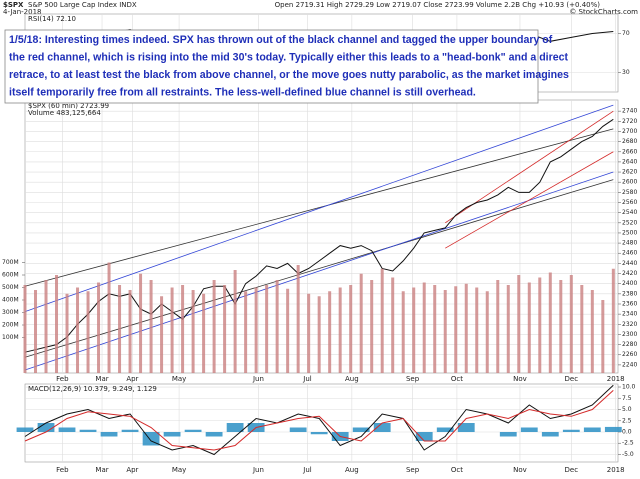 The height and width of the screenshot is (479, 640). What do you see at coordinates (629, 303) in the screenshot?
I see `y-tick-label: 2360` at bounding box center [629, 303].